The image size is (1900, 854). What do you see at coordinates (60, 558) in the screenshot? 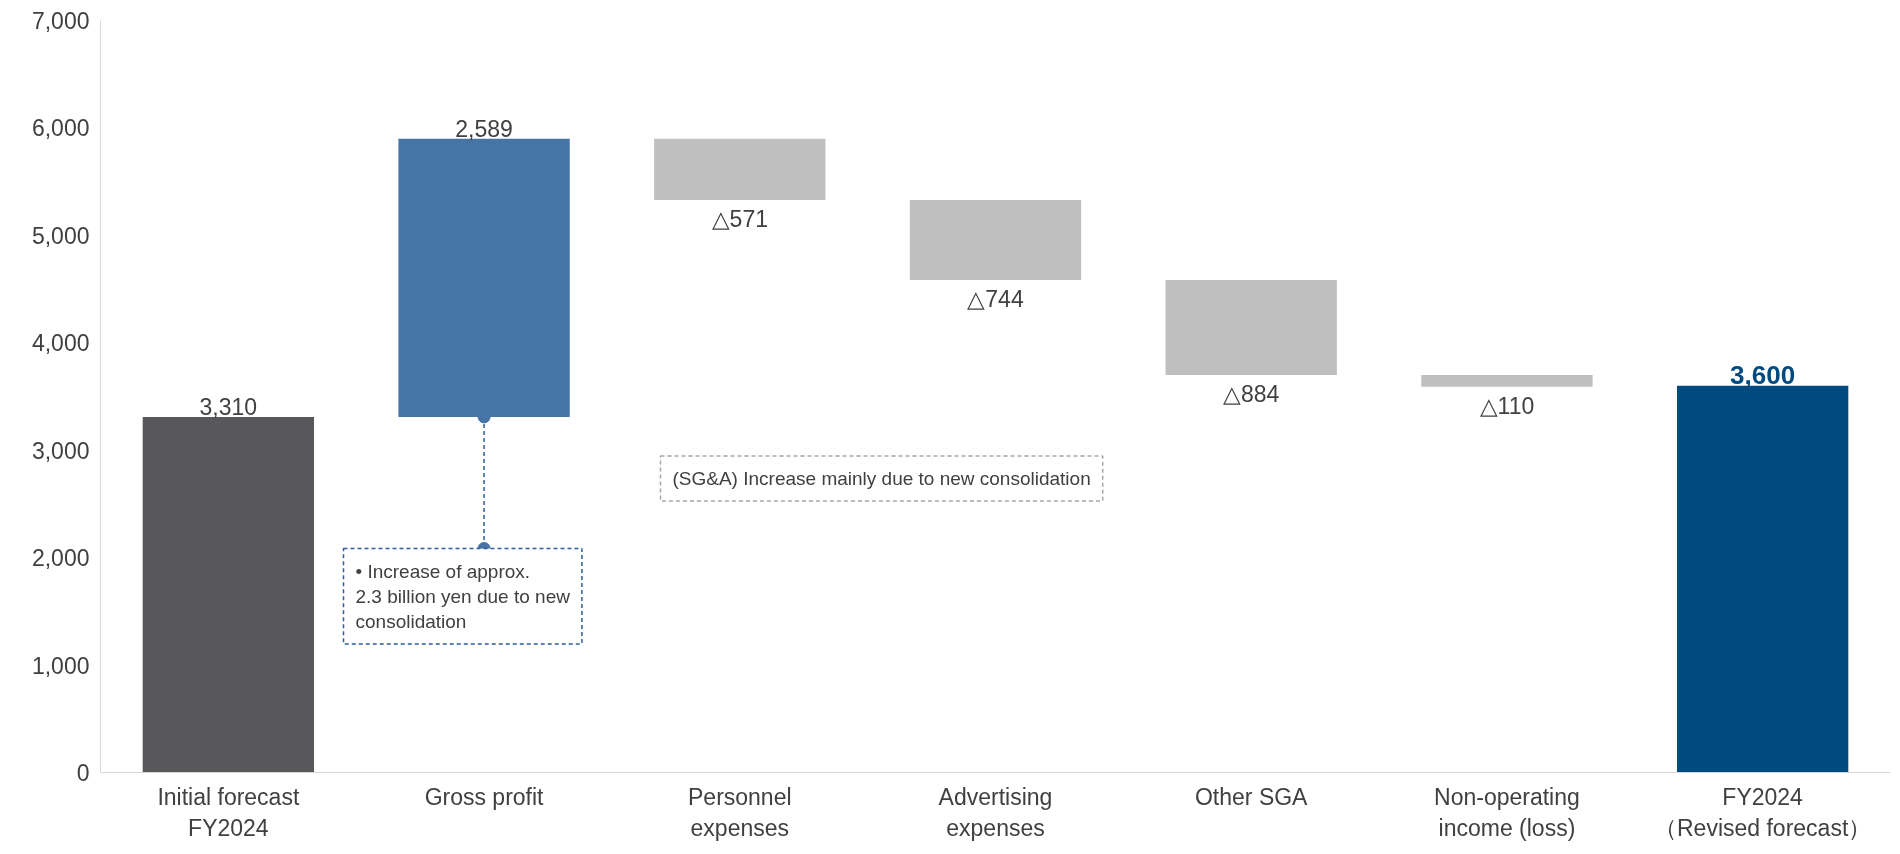
I see `y-tick-label: 2,000` at bounding box center [60, 558].